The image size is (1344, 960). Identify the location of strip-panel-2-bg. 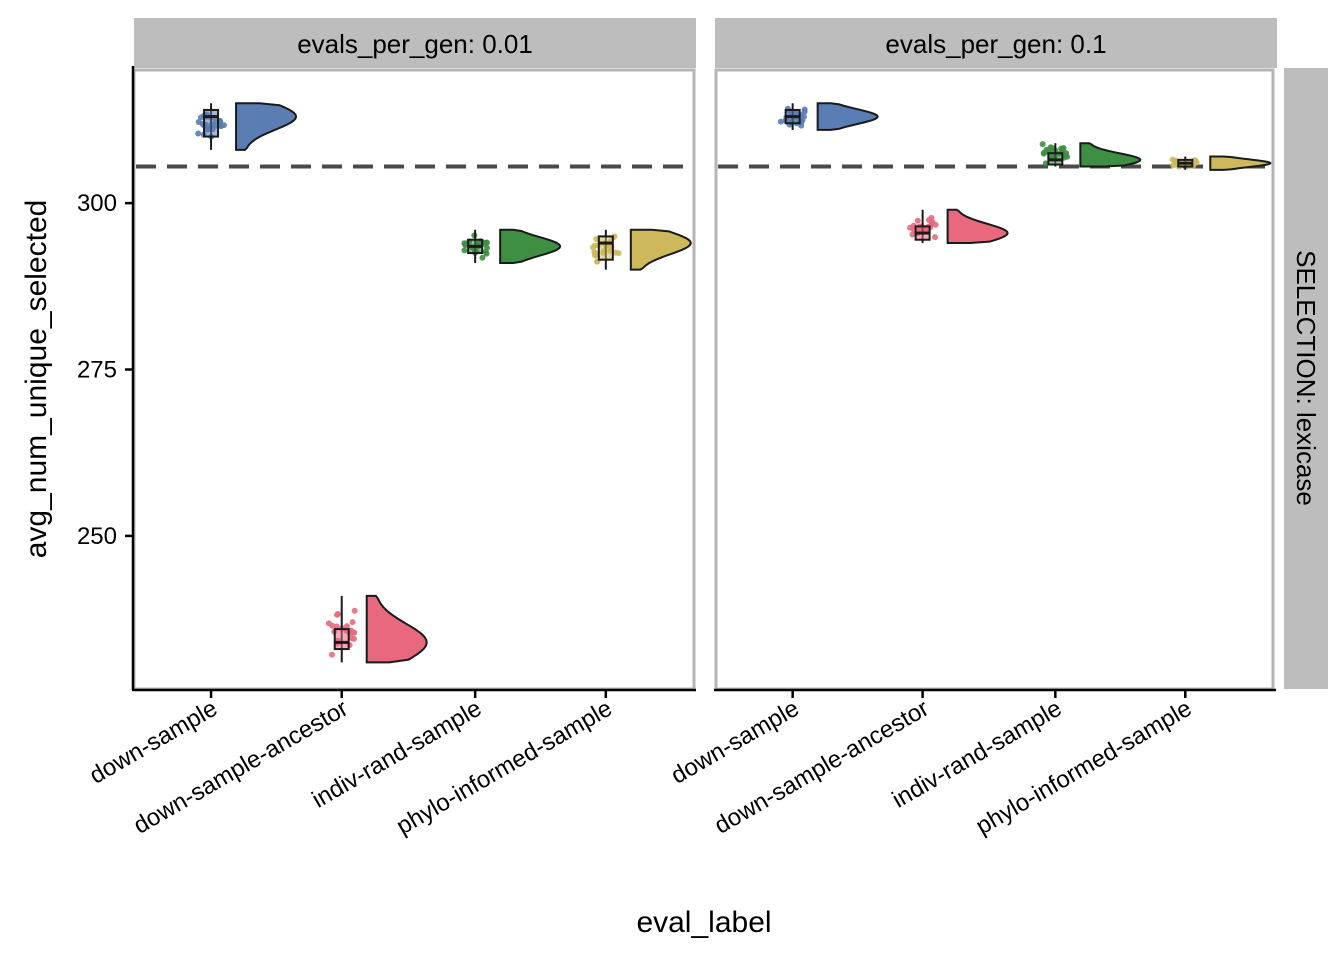
(996, 43).